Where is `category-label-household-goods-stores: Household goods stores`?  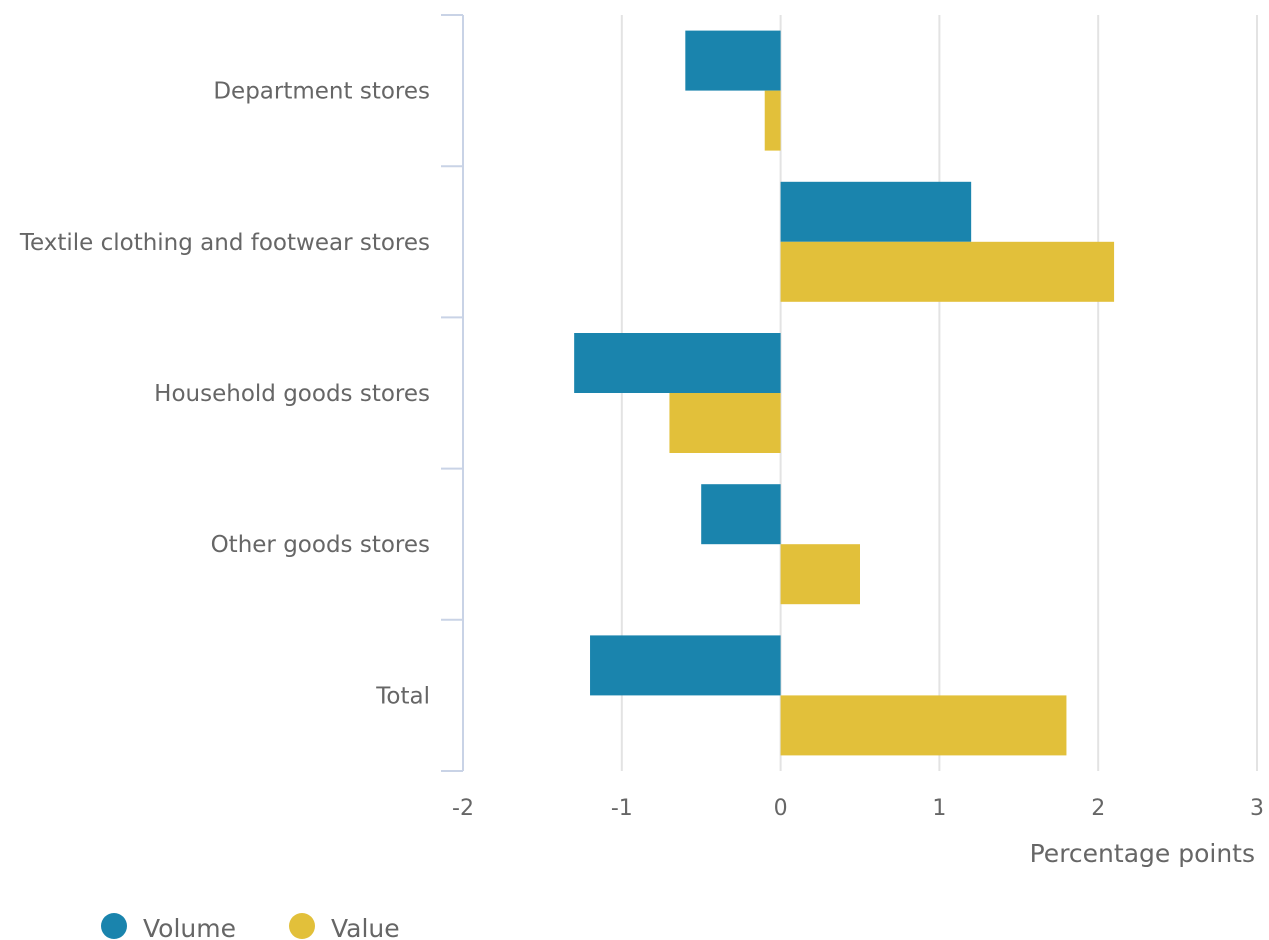
category-label-household-goods-stores: Household goods stores is located at coordinates (292, 394).